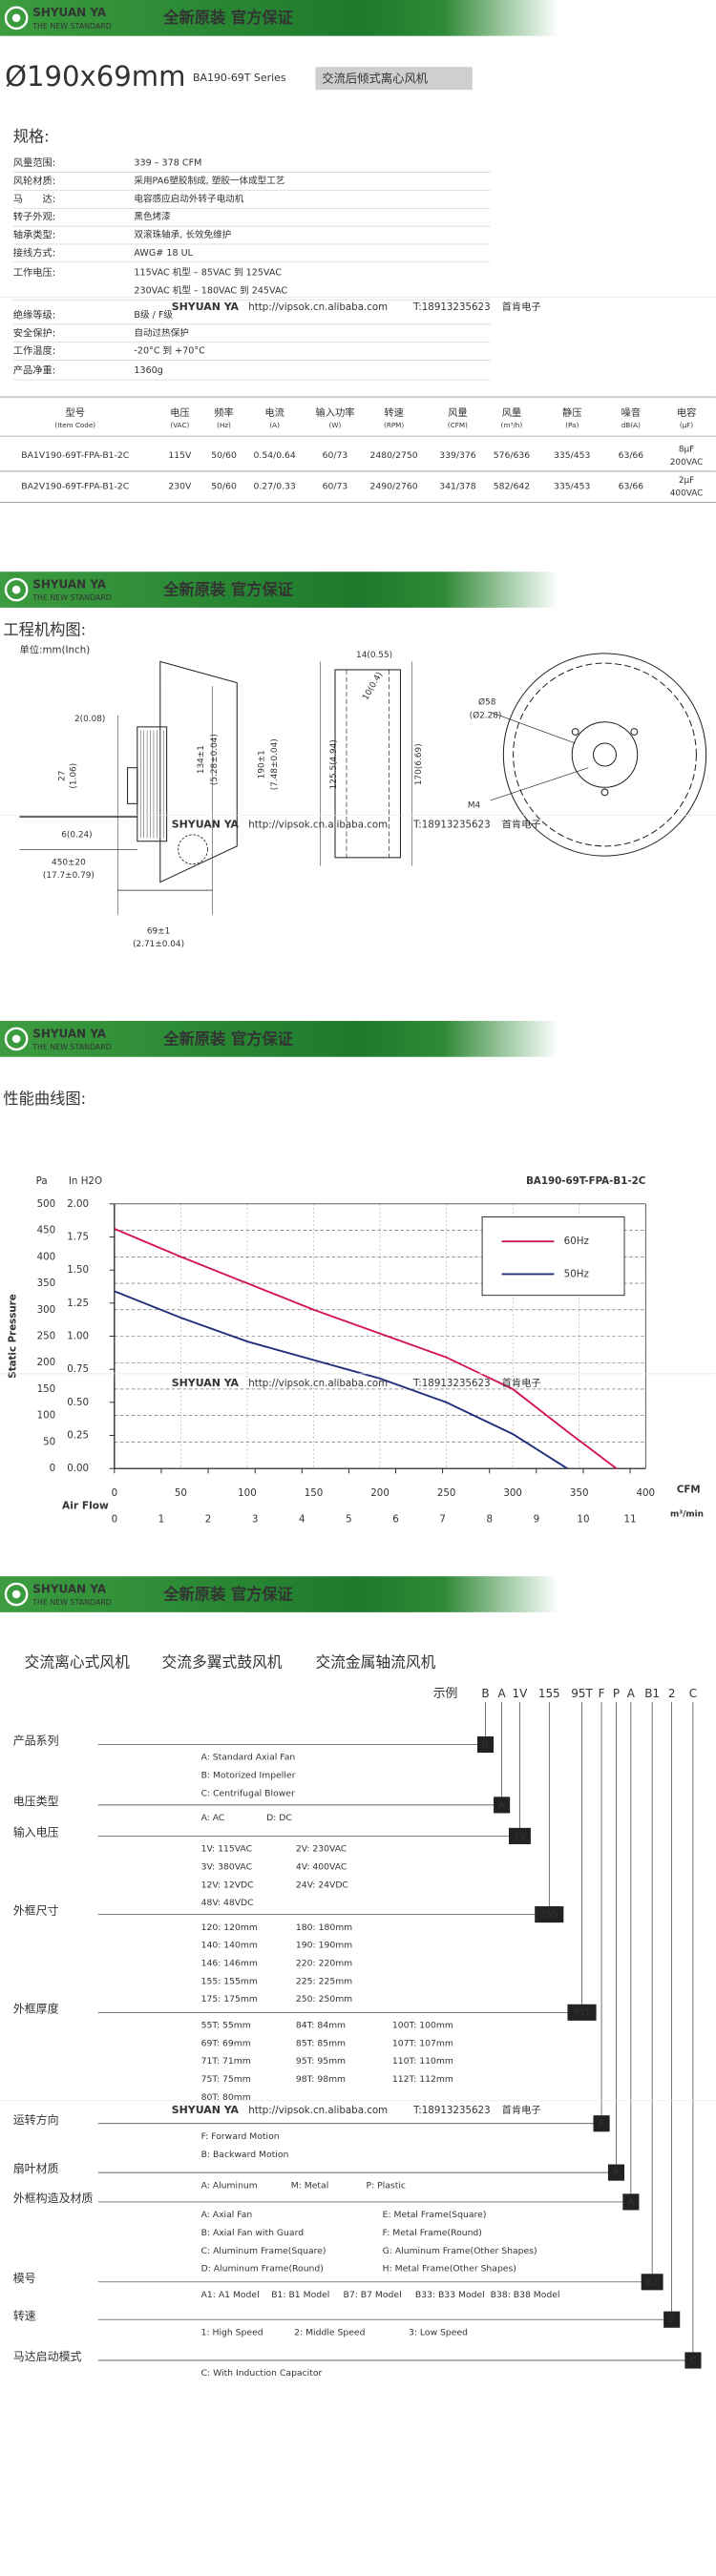 The image size is (716, 2576). What do you see at coordinates (34, 199) in the screenshot?
I see `spec-label: 马 达:` at bounding box center [34, 199].